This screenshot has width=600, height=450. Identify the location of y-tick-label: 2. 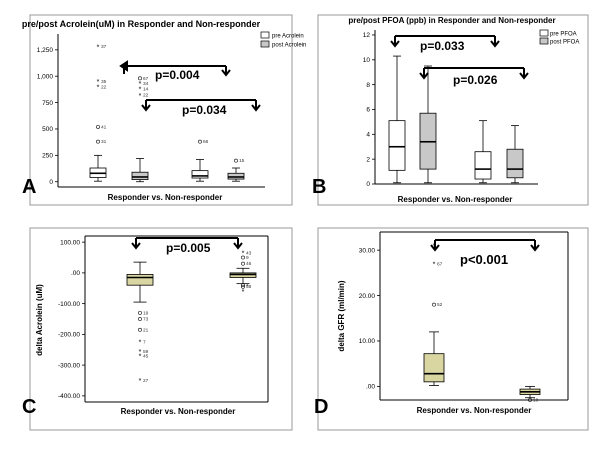
(368, 159).